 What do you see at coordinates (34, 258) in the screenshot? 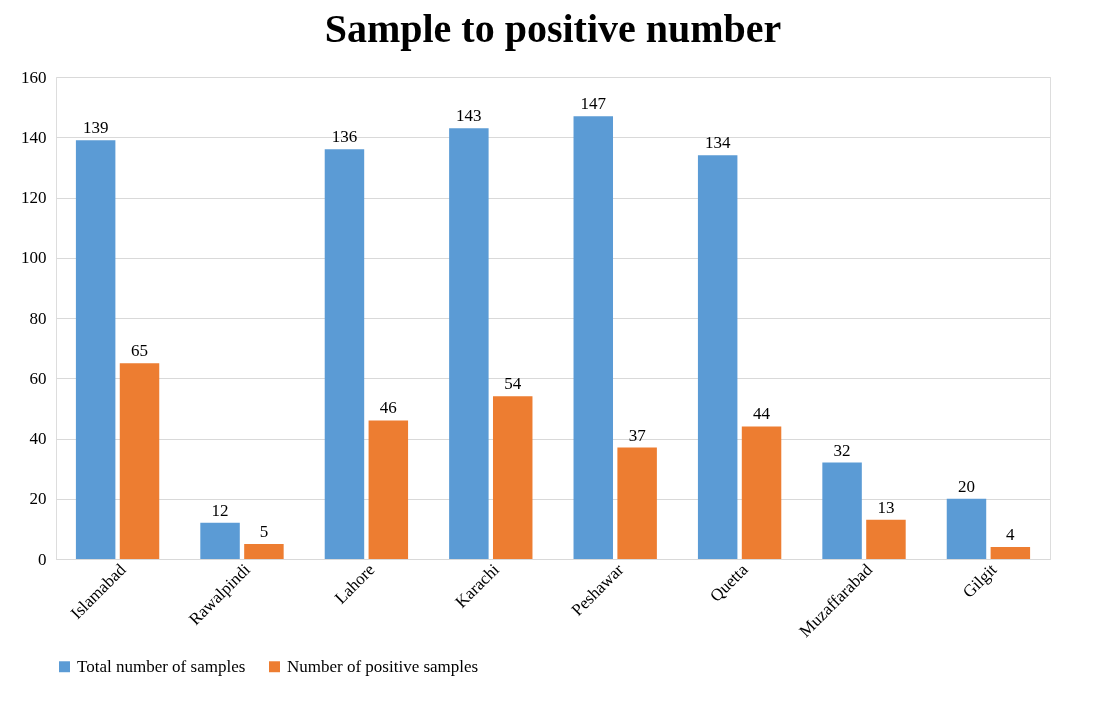
I see `y-tick-label: 100` at bounding box center [34, 258].